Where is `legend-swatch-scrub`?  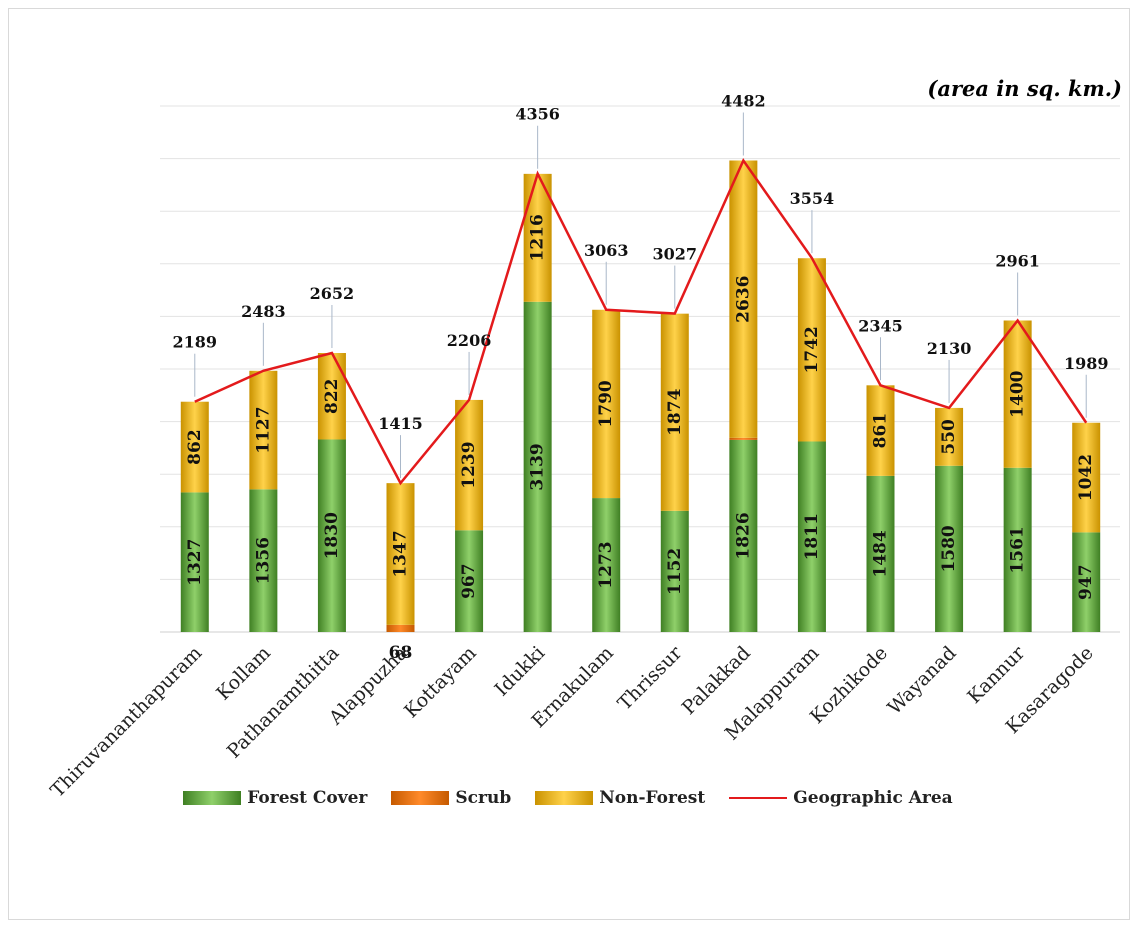
legend-swatch-scrub is located at coordinates (420, 798).